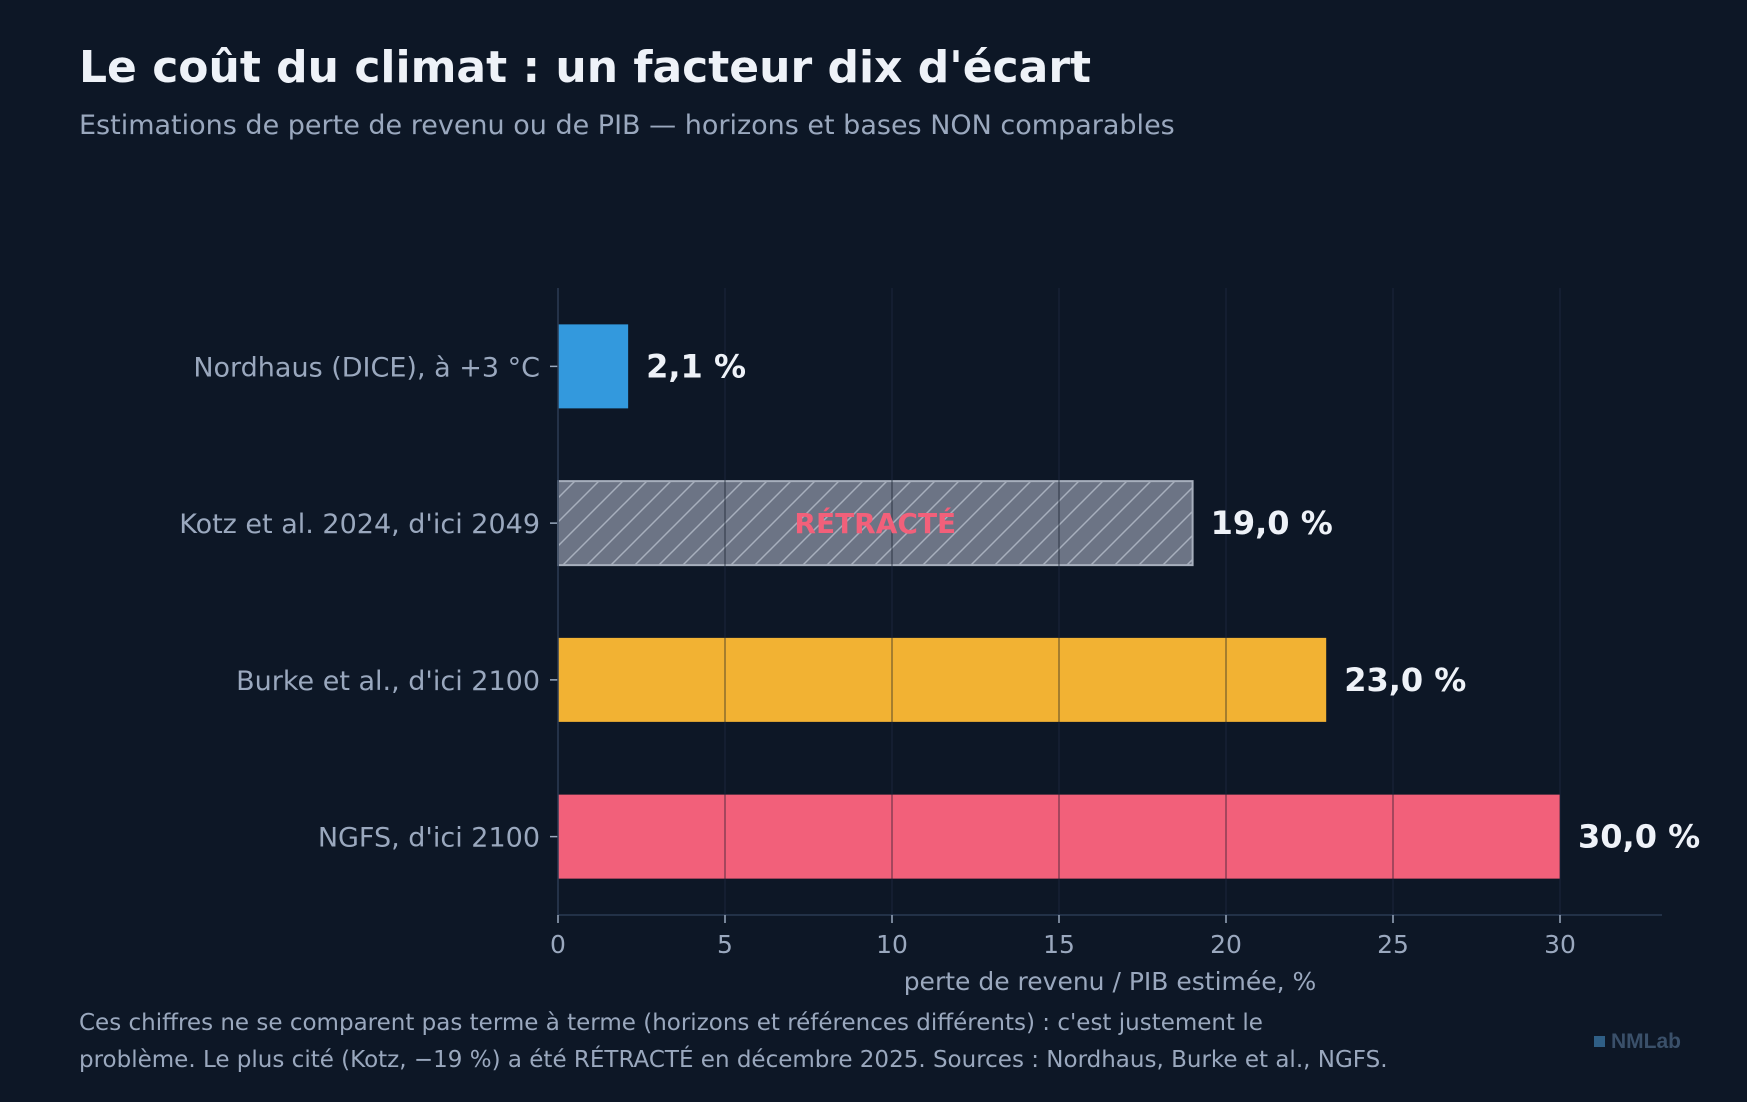 This screenshot has width=1747, height=1102. What do you see at coordinates (366, 367) in the screenshot?
I see `category-label: Nordhaus (DICE), à +3 °C` at bounding box center [366, 367].